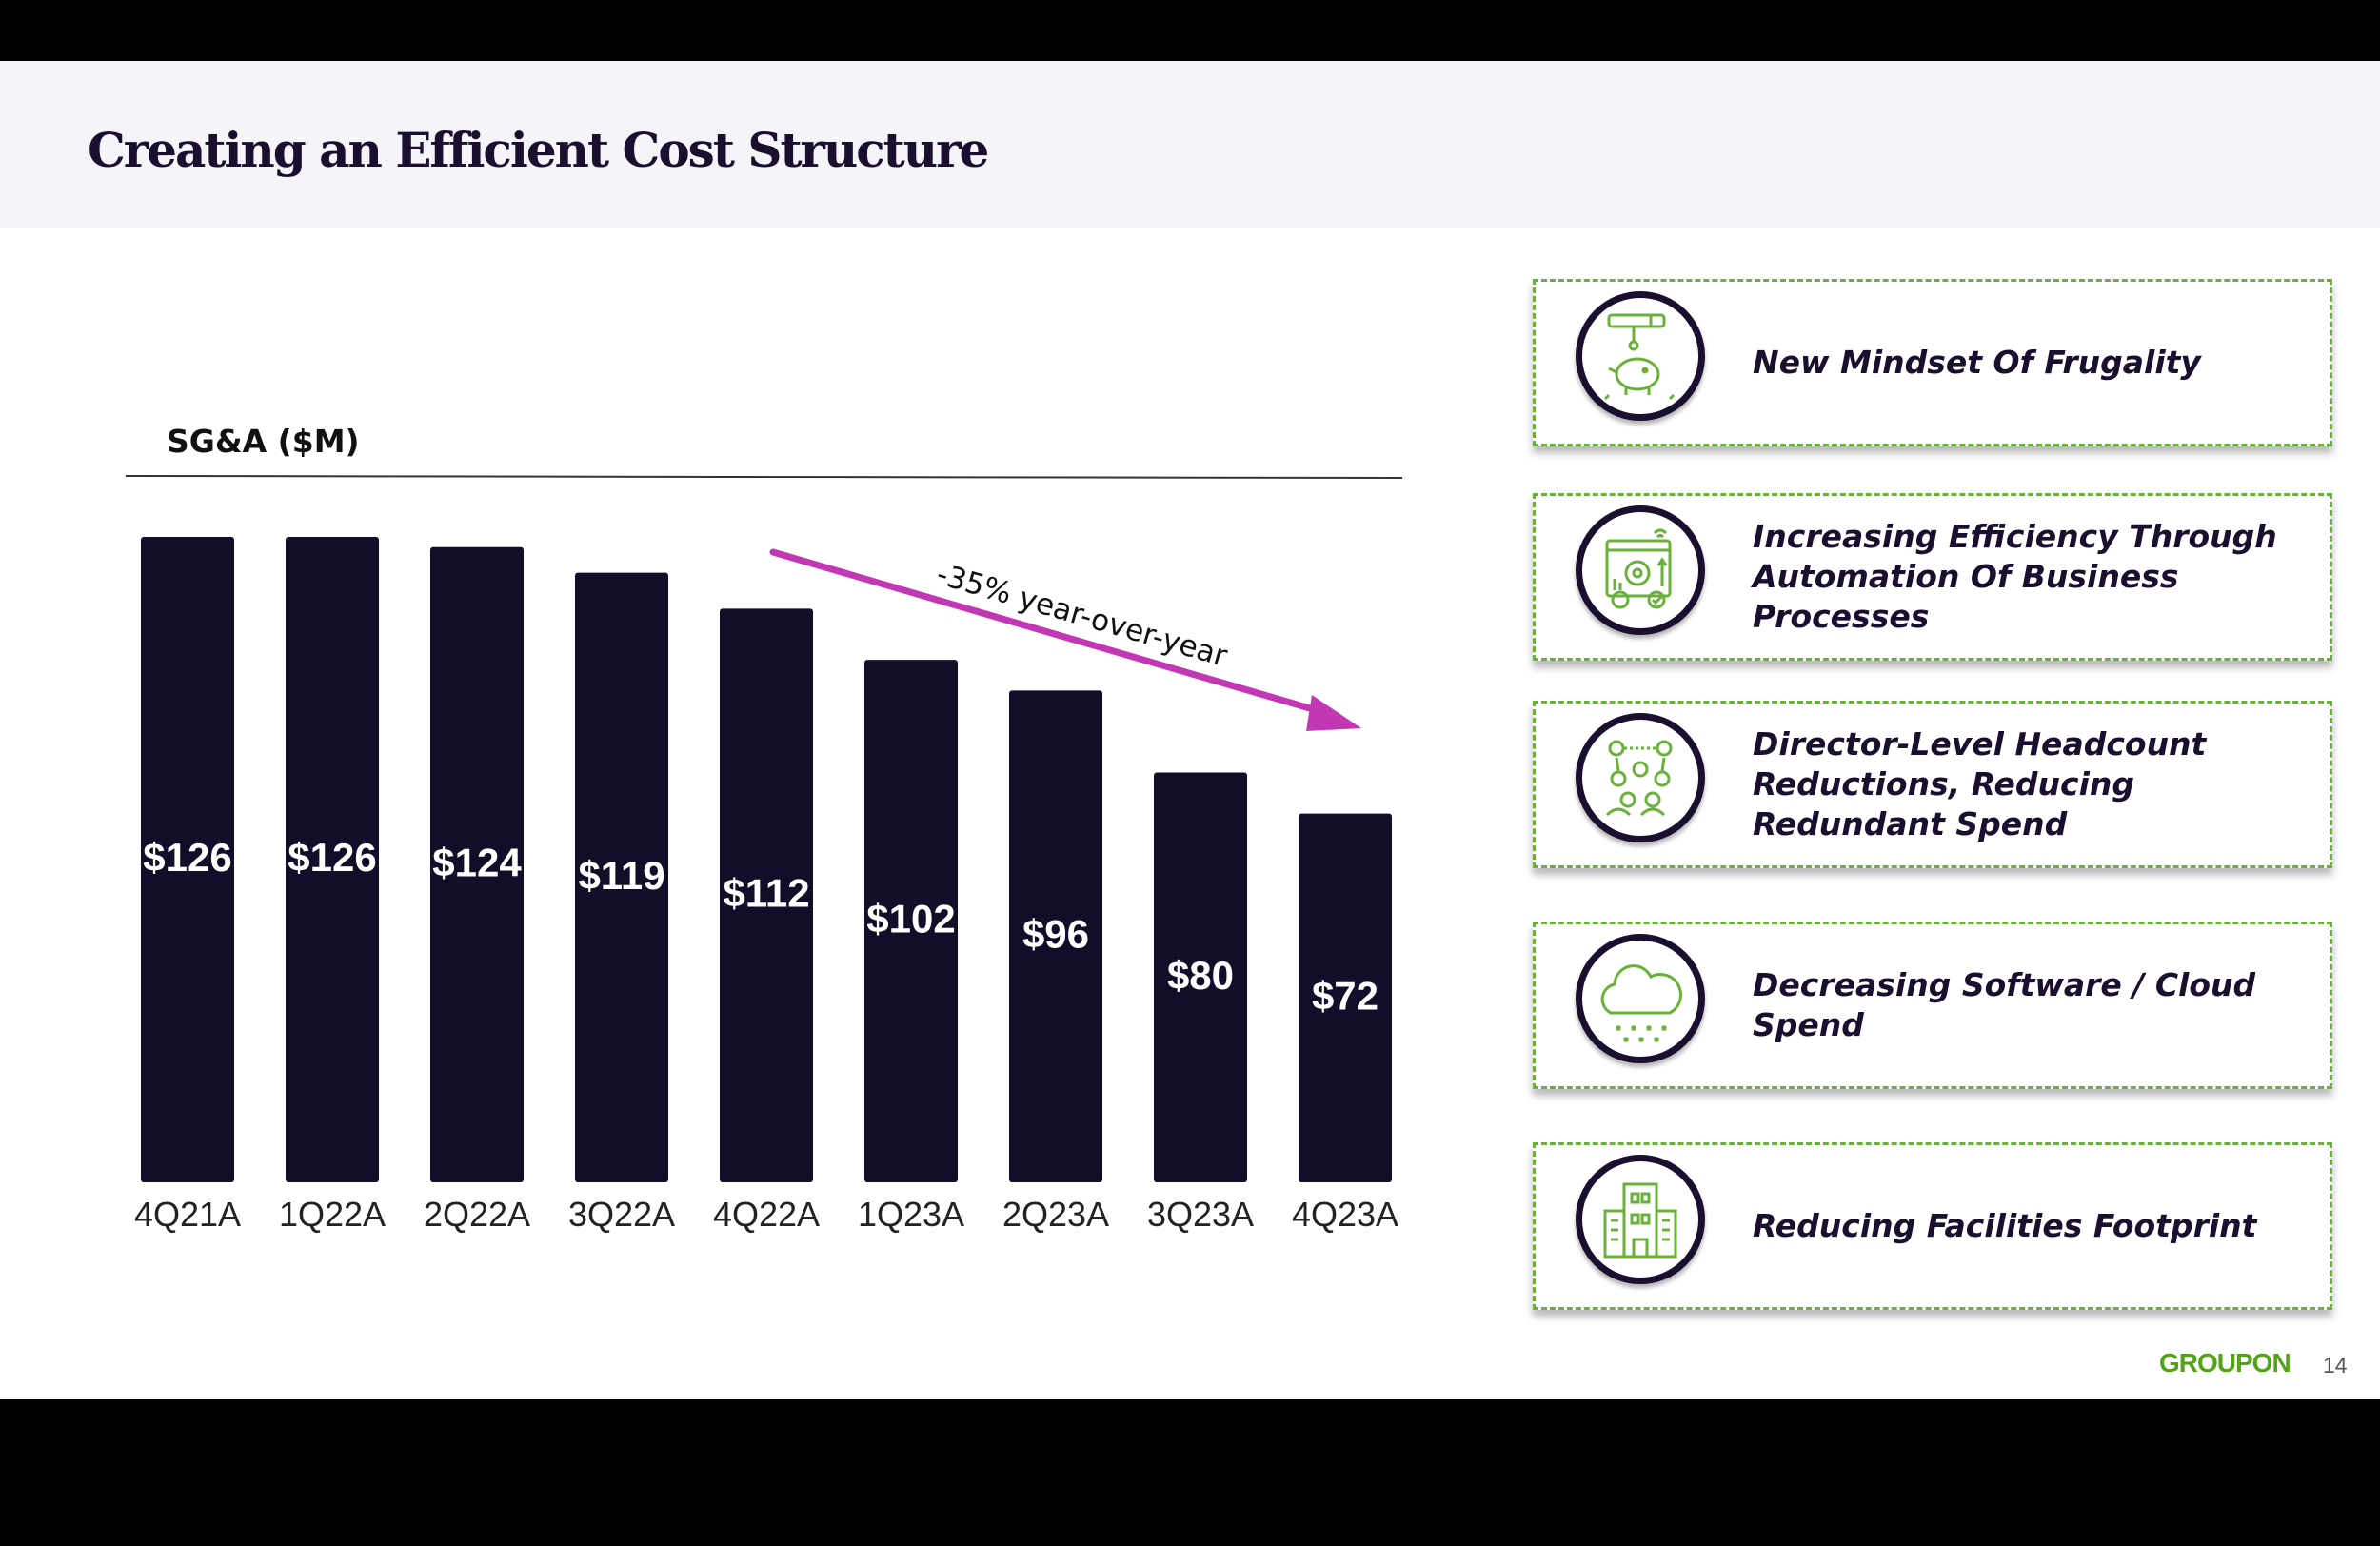 The height and width of the screenshot is (1546, 2380). What do you see at coordinates (1345, 1214) in the screenshot?
I see `x-tick-label: 4Q23A` at bounding box center [1345, 1214].